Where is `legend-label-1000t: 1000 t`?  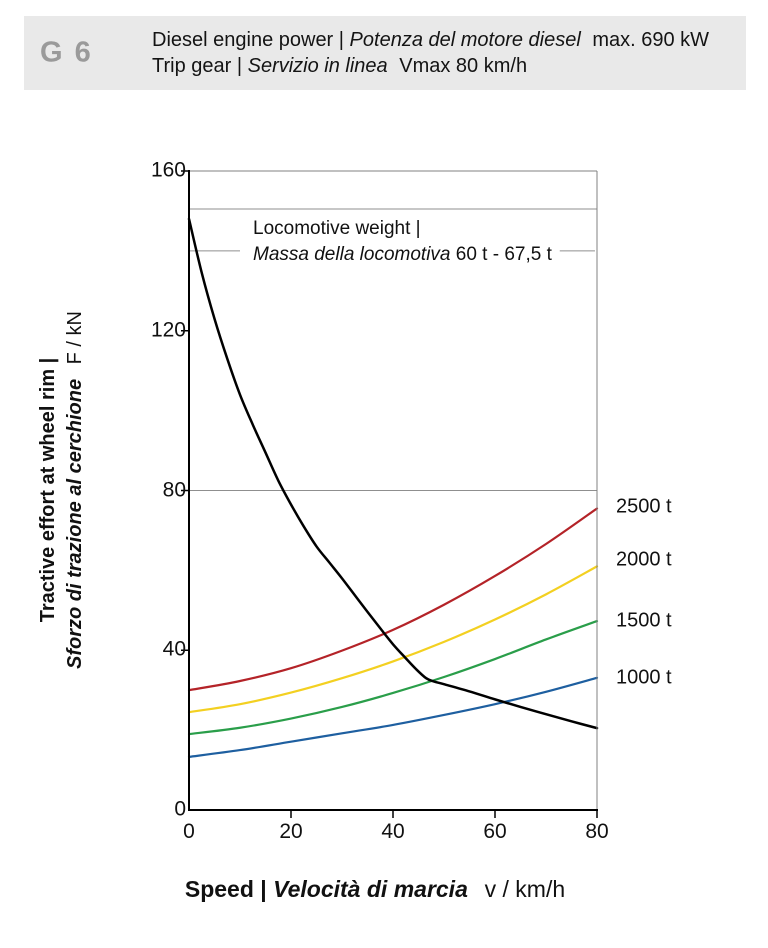
legend-label-1000t: 1000 t is located at coordinates (644, 677).